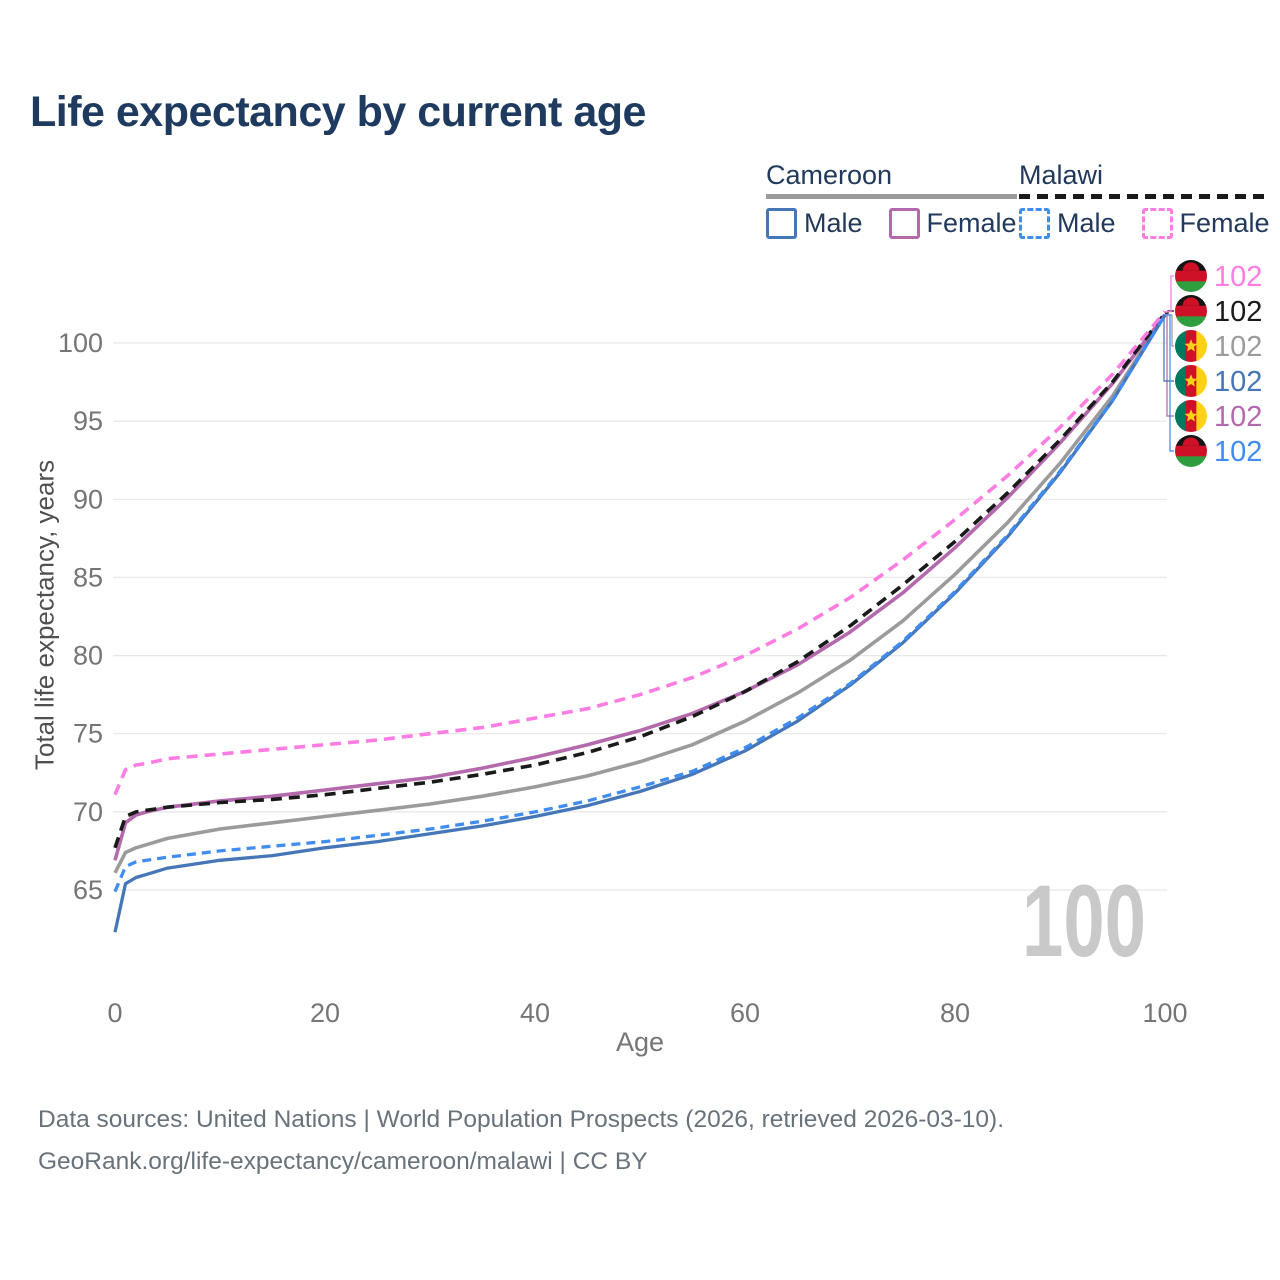 The width and height of the screenshot is (1280, 1280). Describe the element at coordinates (1238, 347) in the screenshot. I see `end-value-label-cameroon-both: 102` at that location.